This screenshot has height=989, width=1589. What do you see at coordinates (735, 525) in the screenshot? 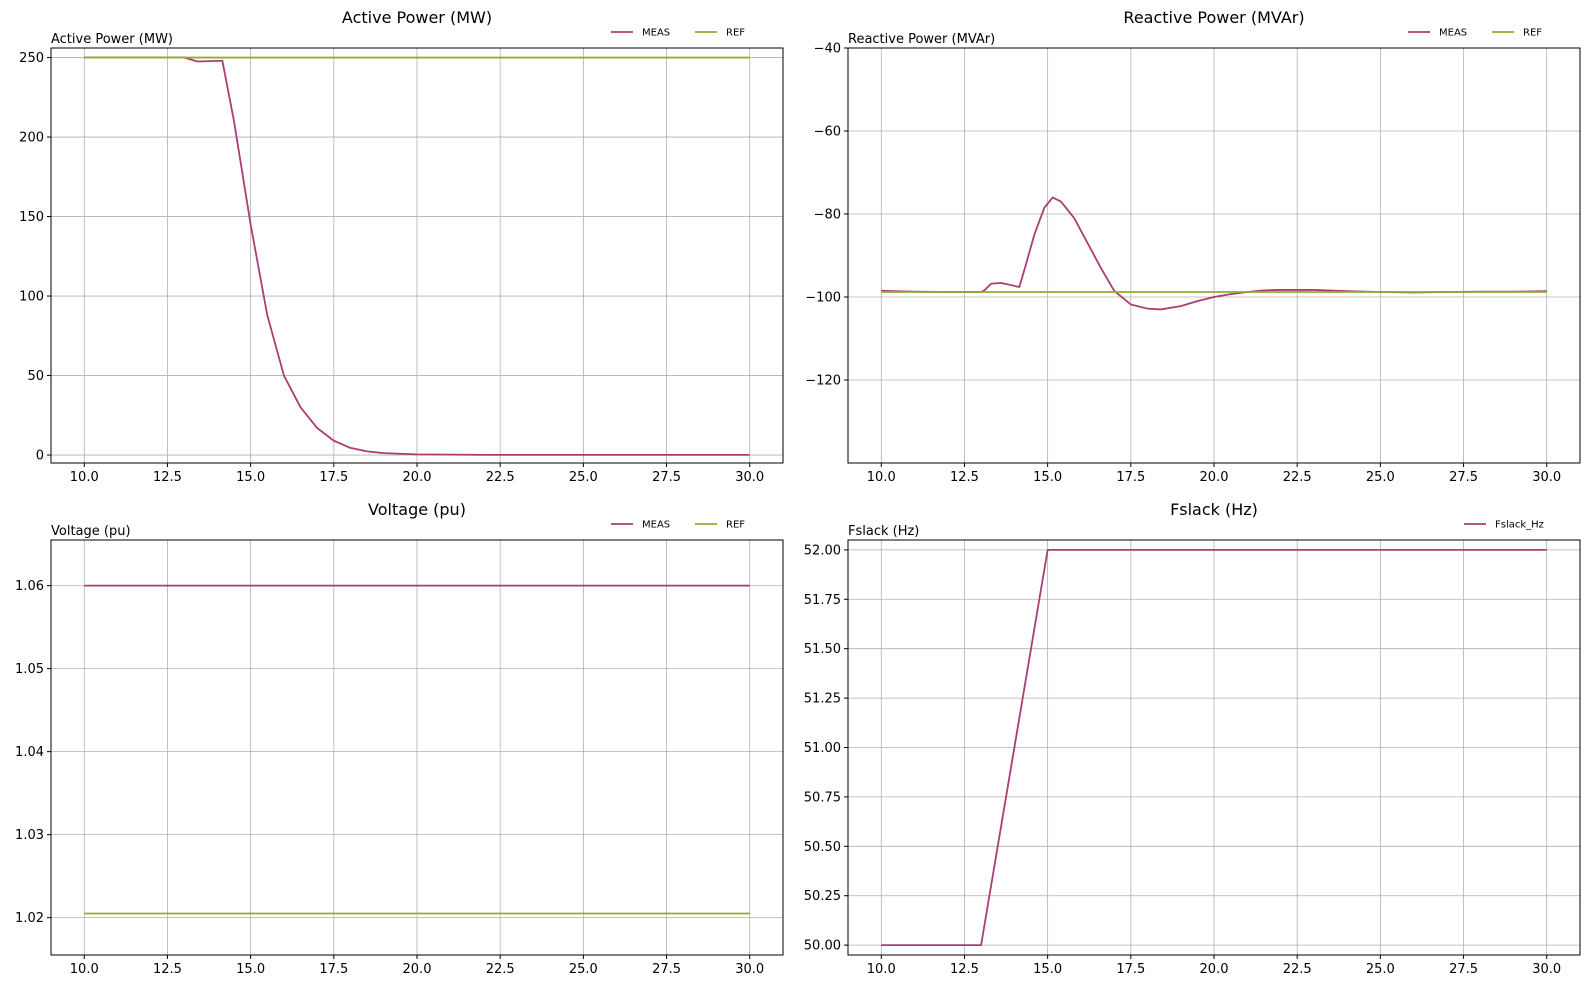
I see `voltage-legend-label: REF` at bounding box center [735, 525].